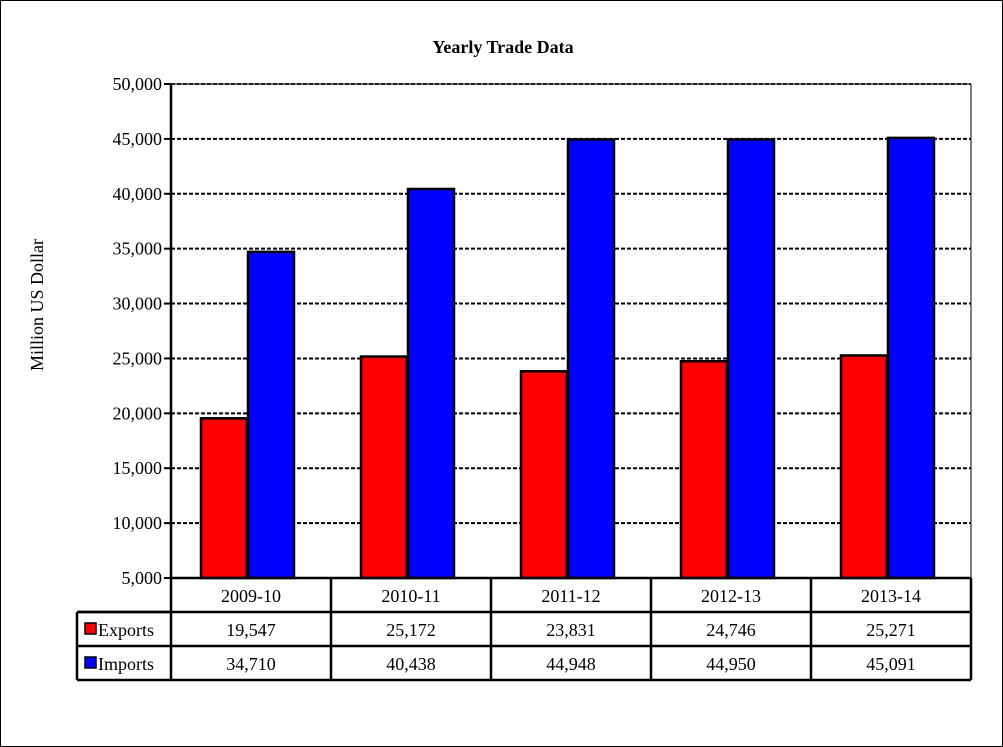 The height and width of the screenshot is (747, 1003). What do you see at coordinates (142, 578) in the screenshot?
I see `y-tick-label: 5,000` at bounding box center [142, 578].